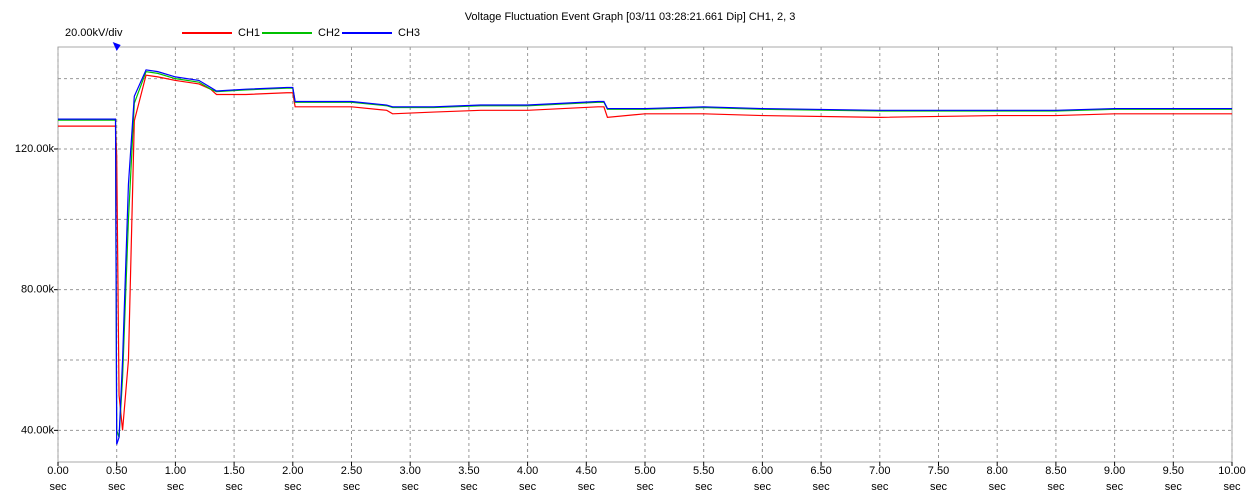 The image size is (1260, 497). What do you see at coordinates (1055, 471) in the screenshot?
I see `x-tick-label: 8.50` at bounding box center [1055, 471].